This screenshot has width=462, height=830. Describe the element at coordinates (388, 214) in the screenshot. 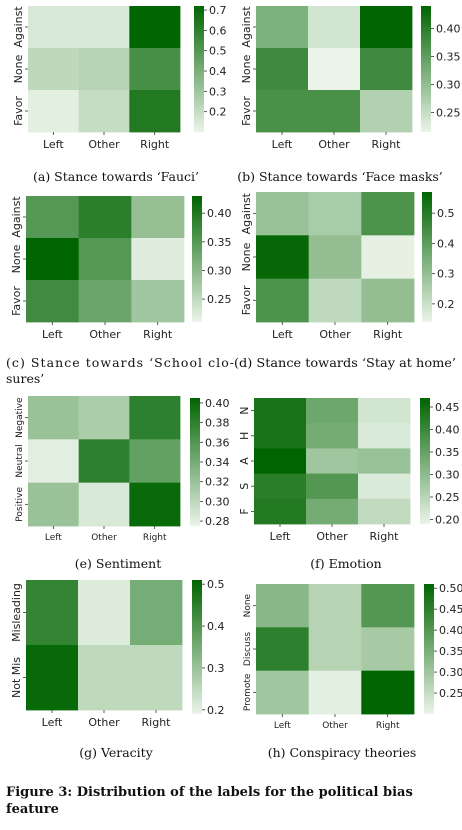

I see `cell-d-r0-c2` at that location.